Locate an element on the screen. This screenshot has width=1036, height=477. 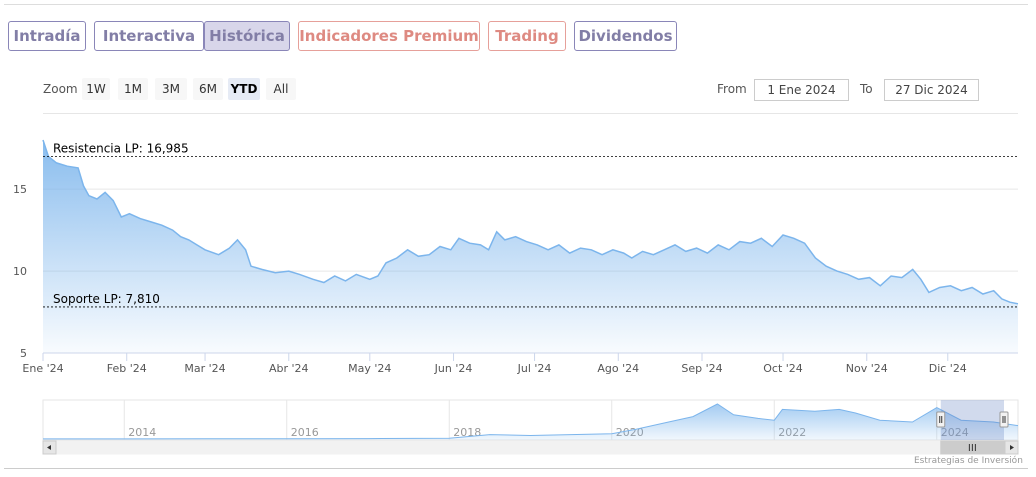
zoom-1m-button: 1M is located at coordinates (133, 89).